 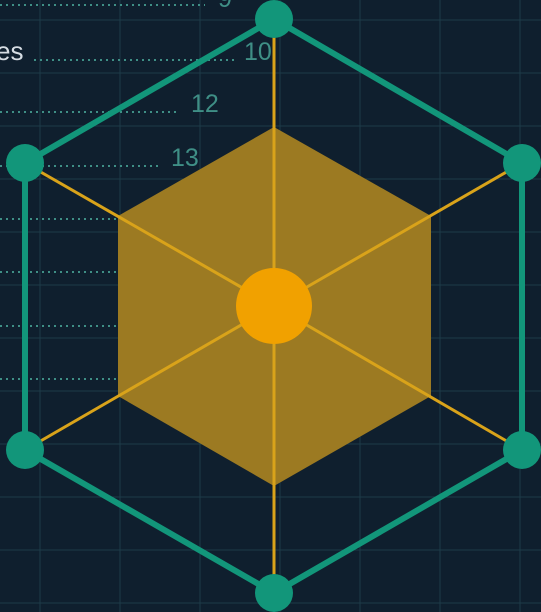 I want to click on toc-label: es, so click(x=11, y=51).